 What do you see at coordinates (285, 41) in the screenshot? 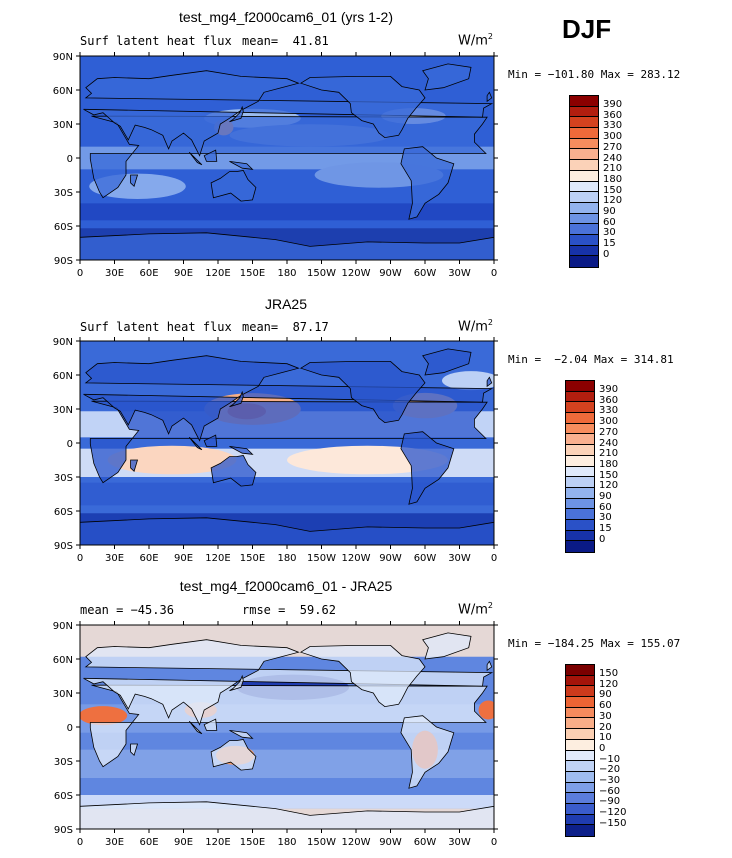
I see `panel-1-mean: mean= 41.81` at bounding box center [285, 41].